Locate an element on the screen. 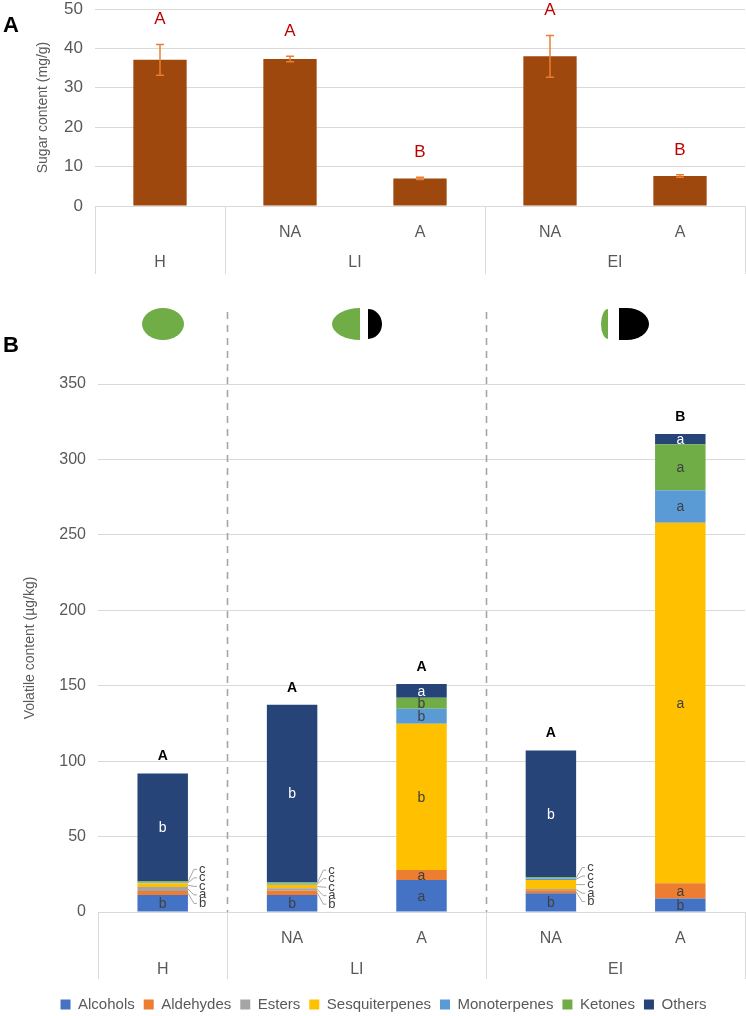  y-tick-label: 300 is located at coordinates (73, 458).